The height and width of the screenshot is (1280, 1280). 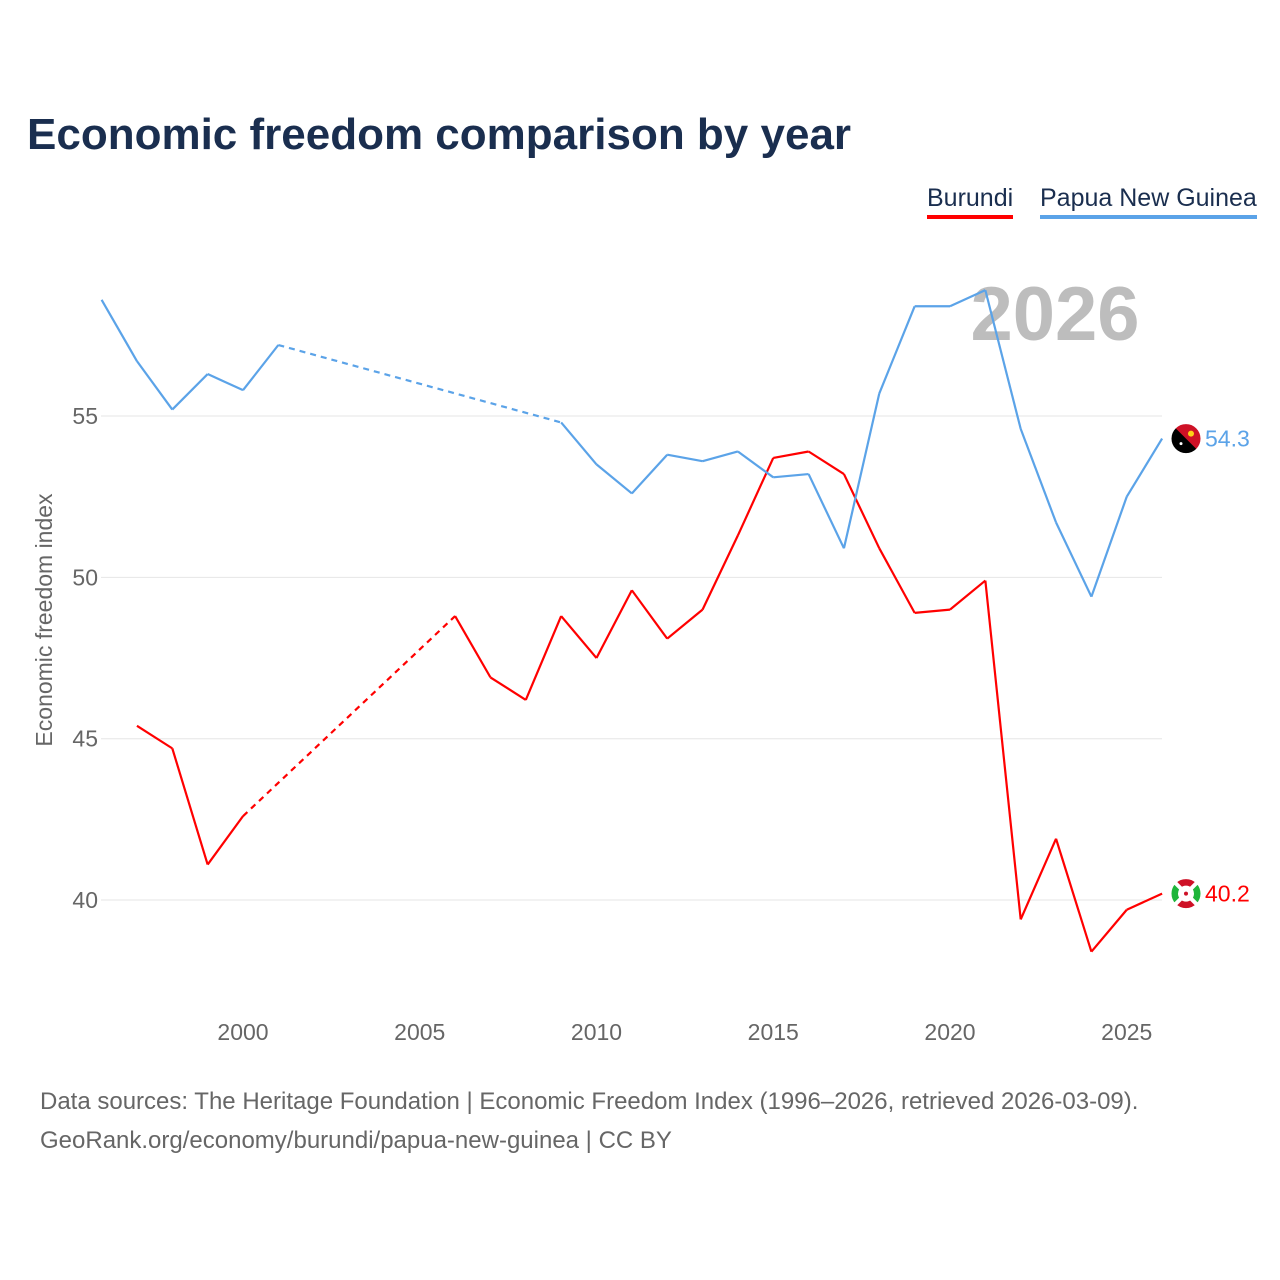 I want to click on y-tick-label: 55, so click(x=85, y=416).